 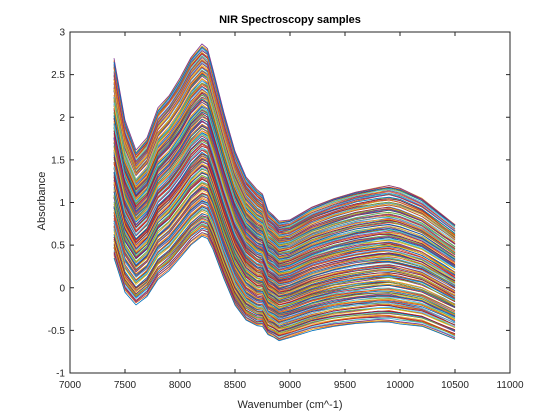 What do you see at coordinates (62, 203) in the screenshot?
I see `y-tick-label: 1` at bounding box center [62, 203].